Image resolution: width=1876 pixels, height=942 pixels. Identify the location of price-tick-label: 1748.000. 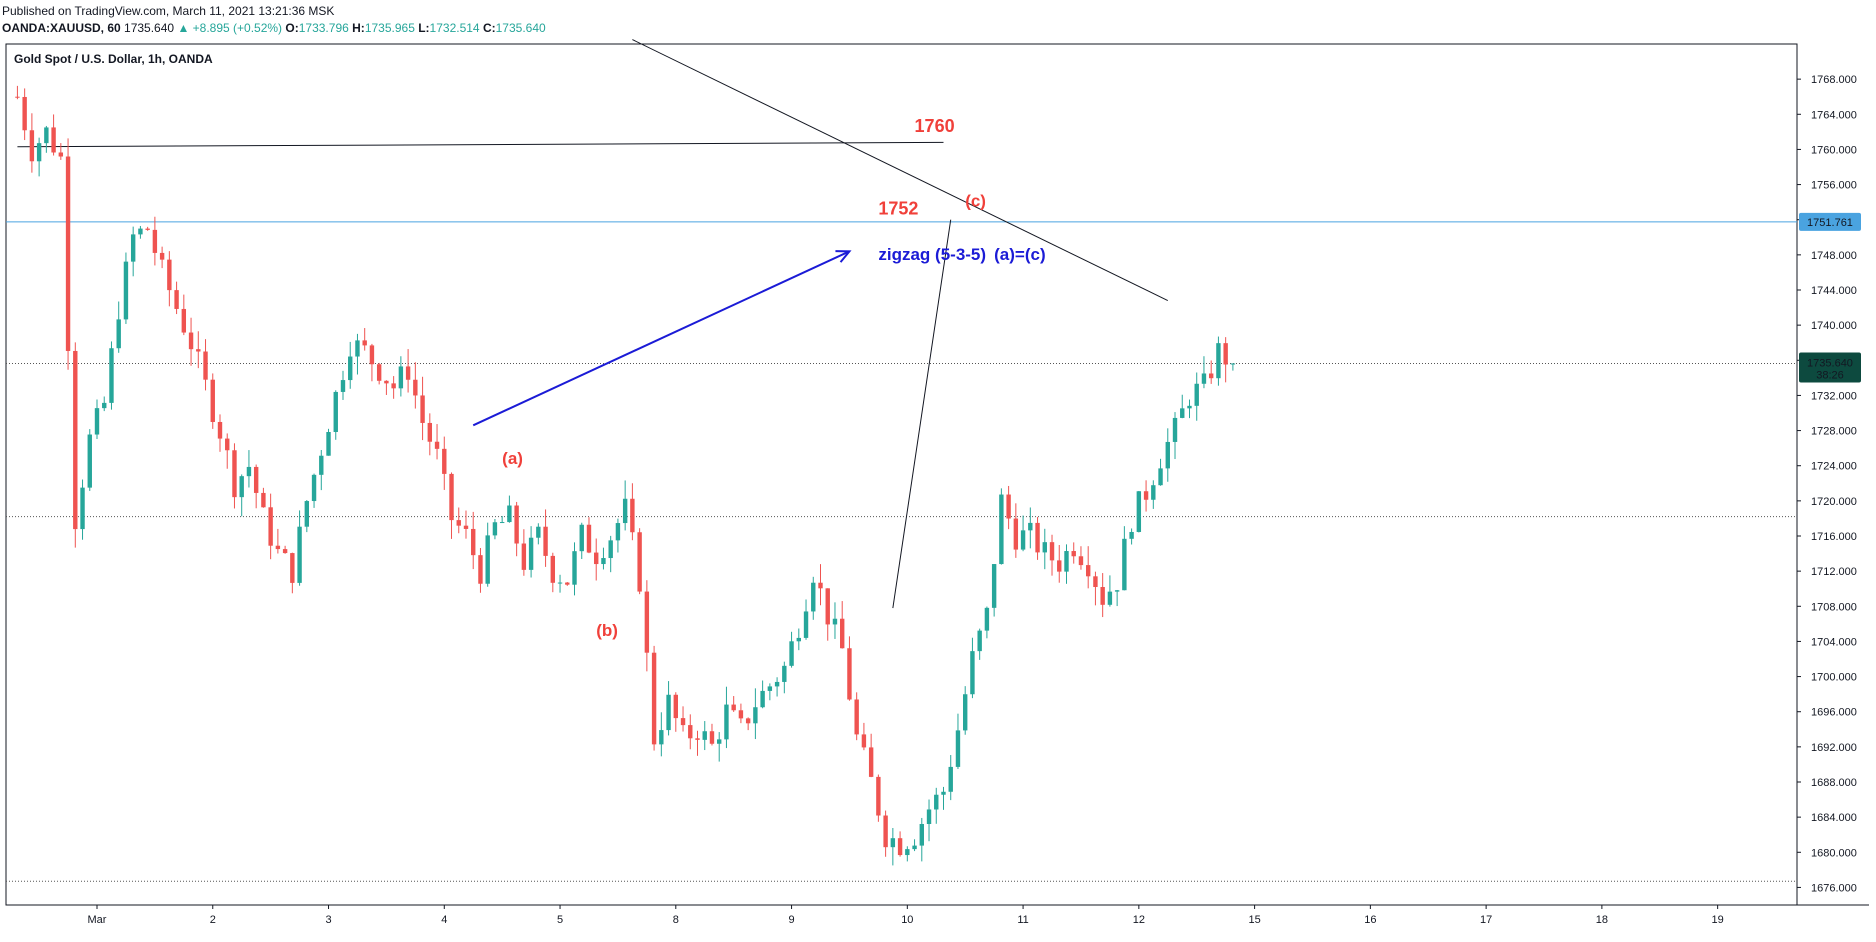
(1834, 256).